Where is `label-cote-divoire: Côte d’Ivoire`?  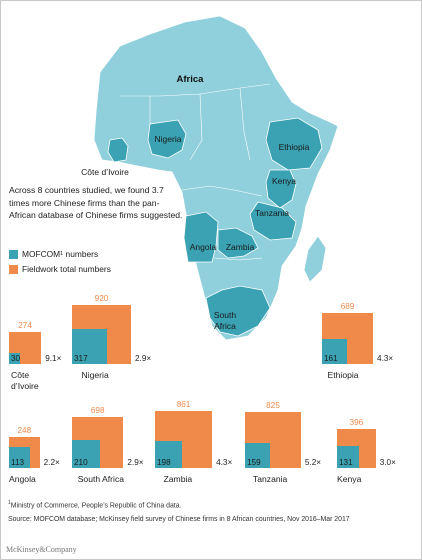
label-cote-divoire: Côte d’Ivoire is located at coordinates (105, 172).